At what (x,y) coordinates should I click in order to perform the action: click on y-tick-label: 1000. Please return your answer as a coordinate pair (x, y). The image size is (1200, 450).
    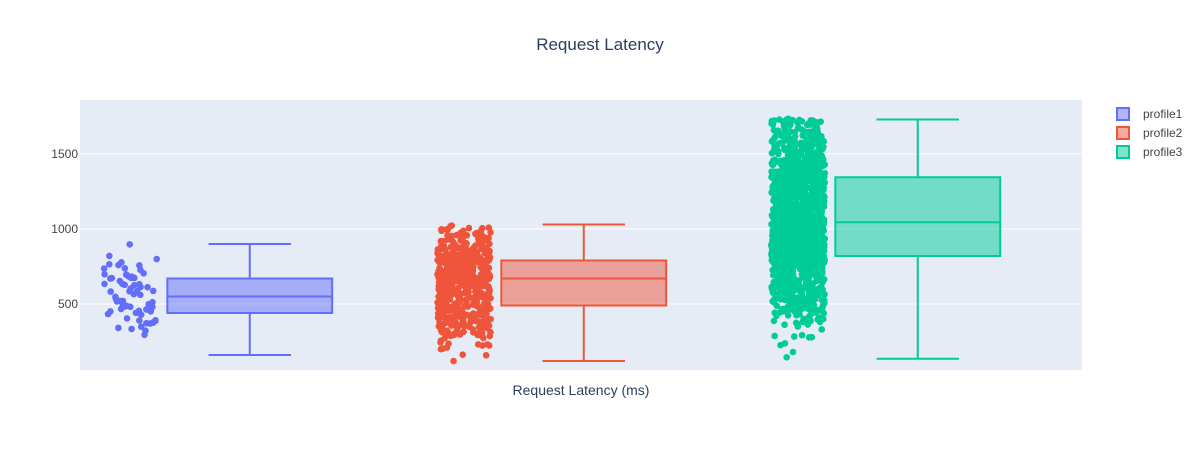
    Looking at the image, I should click on (64, 229).